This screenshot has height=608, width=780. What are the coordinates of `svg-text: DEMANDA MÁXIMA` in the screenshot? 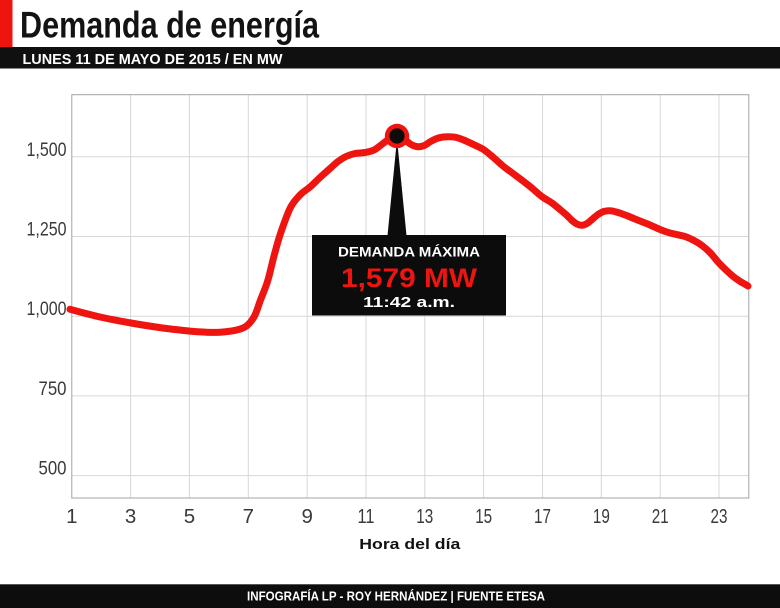 It's located at (409, 251).